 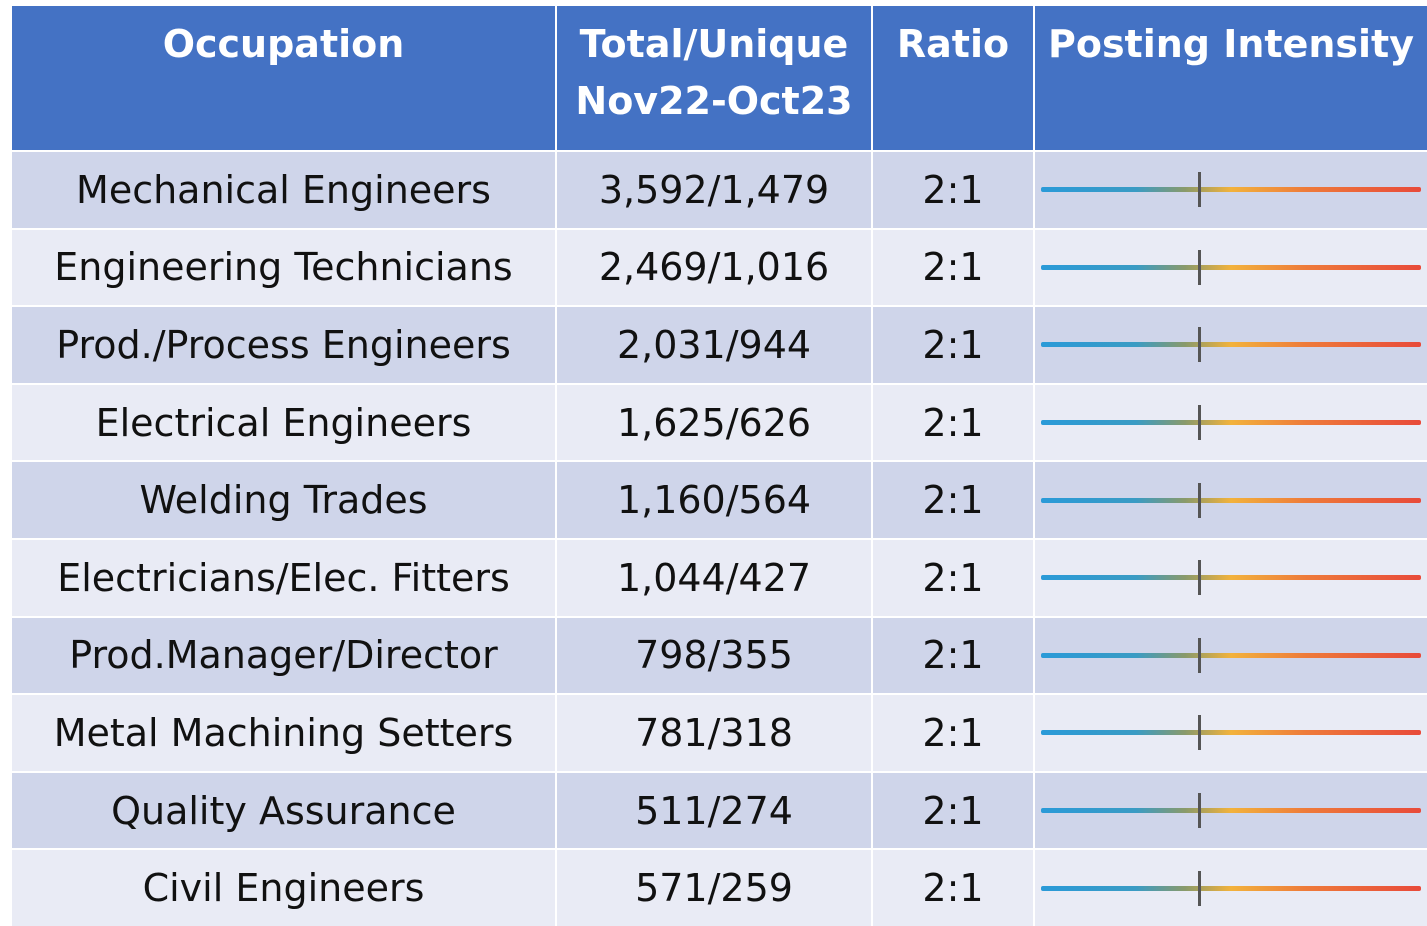 I want to click on cell: Prod./Process Engineers, so click(x=283, y=345).